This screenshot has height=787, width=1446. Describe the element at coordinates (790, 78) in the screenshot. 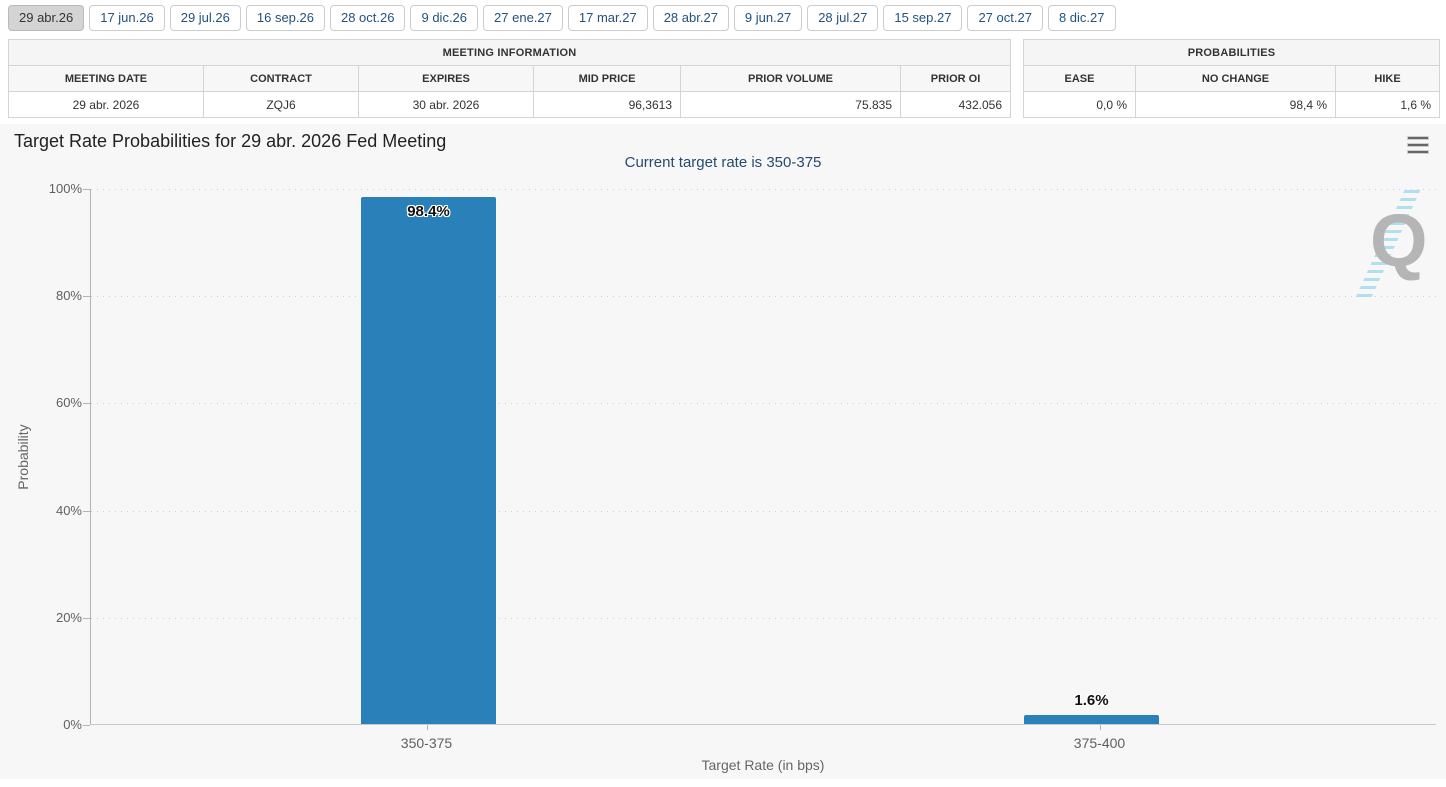

I see `col-prior-volume: PRIOR VOLUME` at that location.